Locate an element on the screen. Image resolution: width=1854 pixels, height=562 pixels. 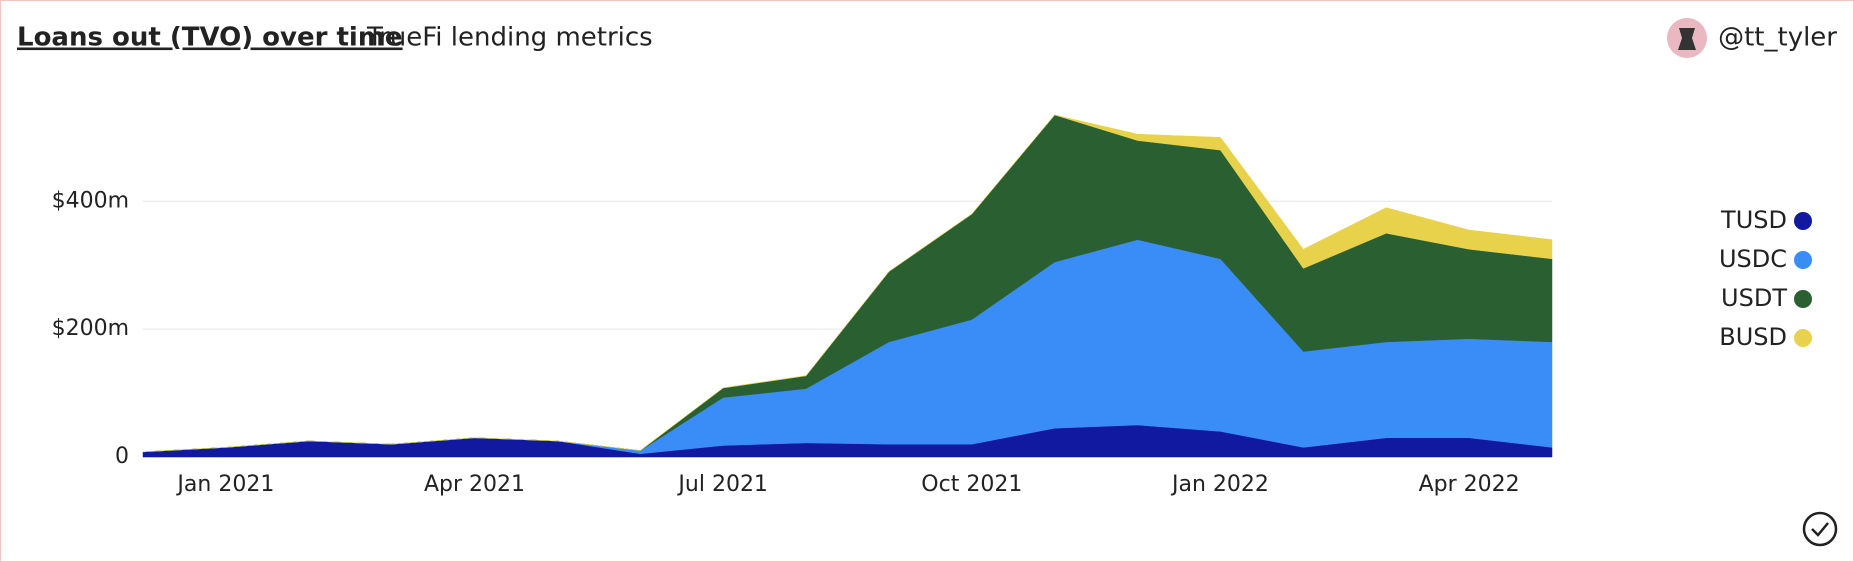
y-tick-label: 0 is located at coordinates (122, 456).